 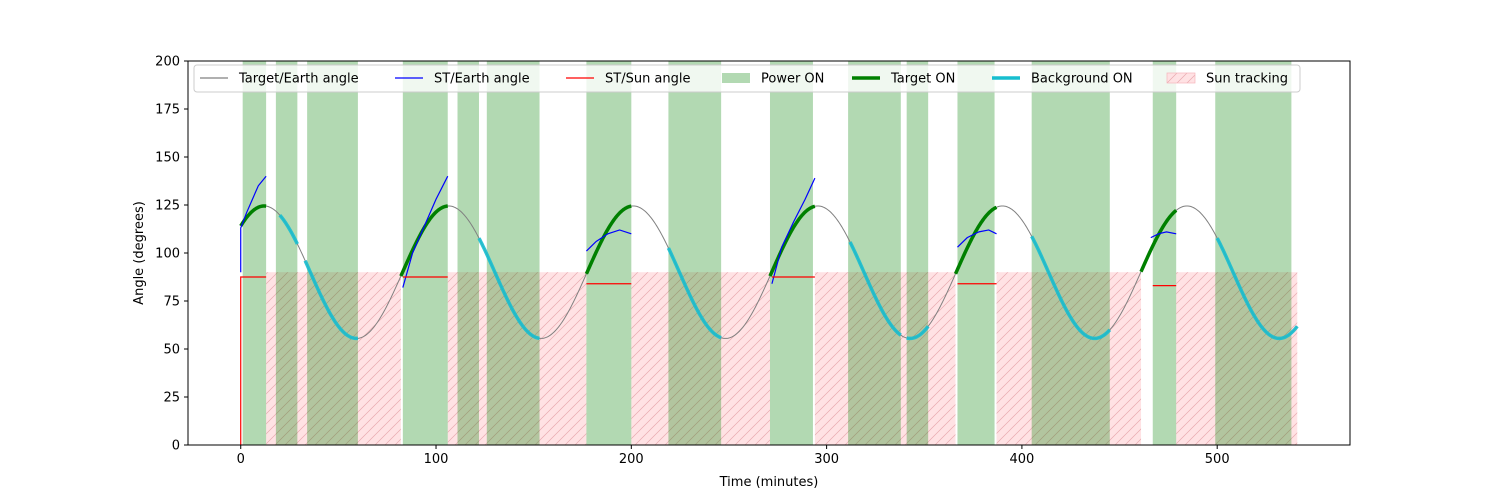 What do you see at coordinates (241, 459) in the screenshot?
I see `x-tick-label: 0` at bounding box center [241, 459].